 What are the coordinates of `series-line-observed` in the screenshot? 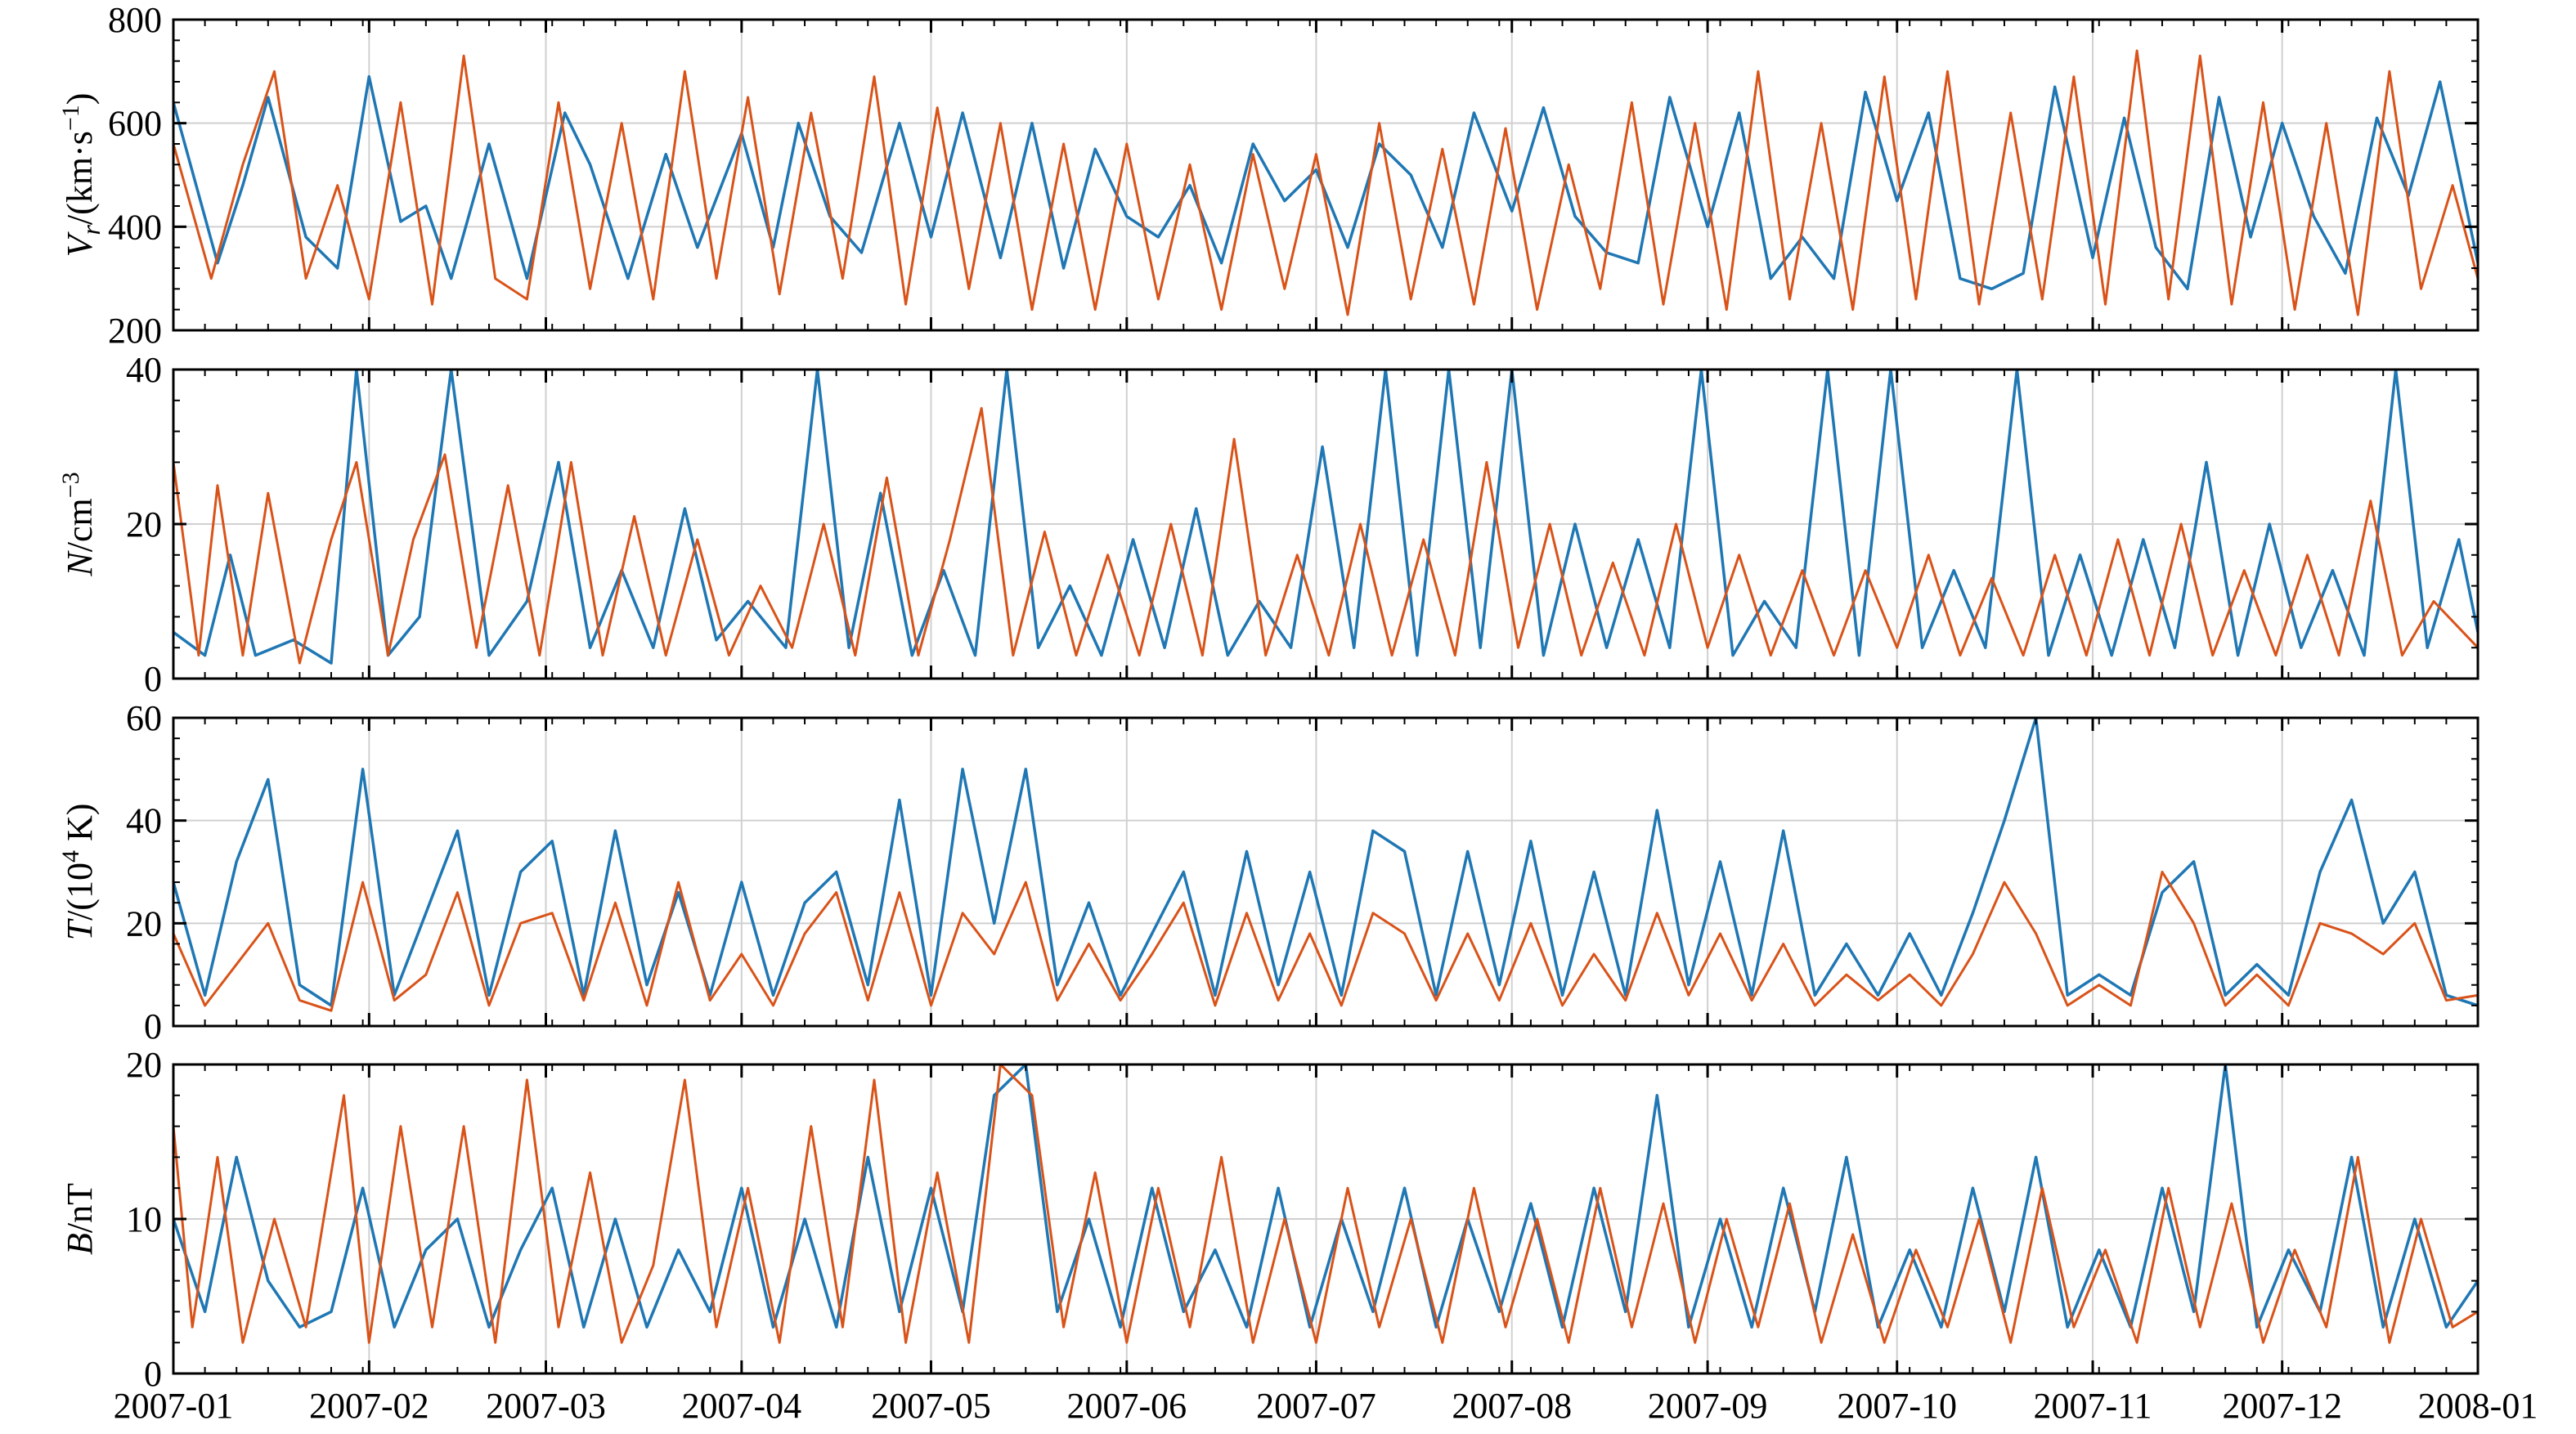 It's located at (1325, 182).